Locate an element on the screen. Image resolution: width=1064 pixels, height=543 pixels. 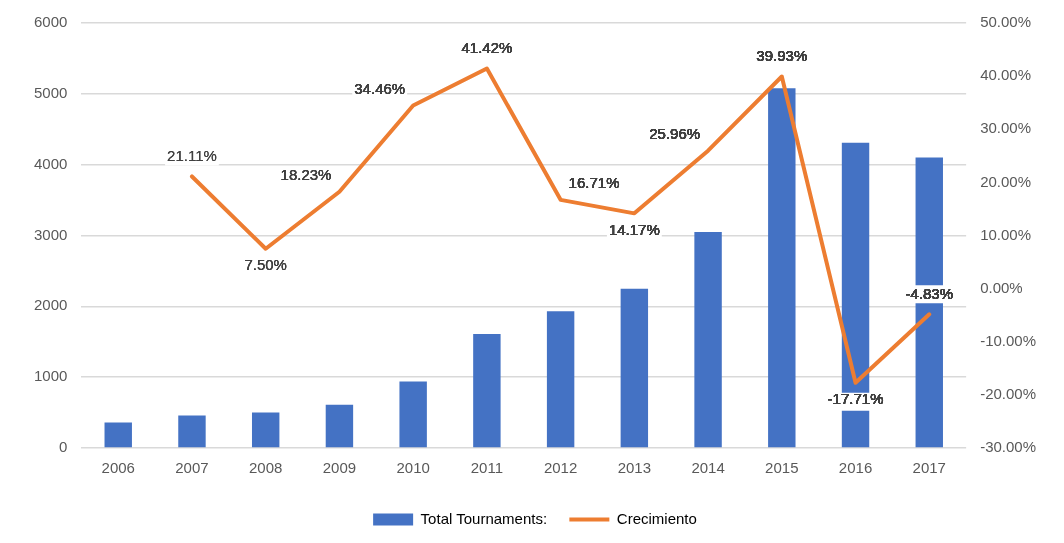
data-label: 14.17% is located at coordinates (634, 229).